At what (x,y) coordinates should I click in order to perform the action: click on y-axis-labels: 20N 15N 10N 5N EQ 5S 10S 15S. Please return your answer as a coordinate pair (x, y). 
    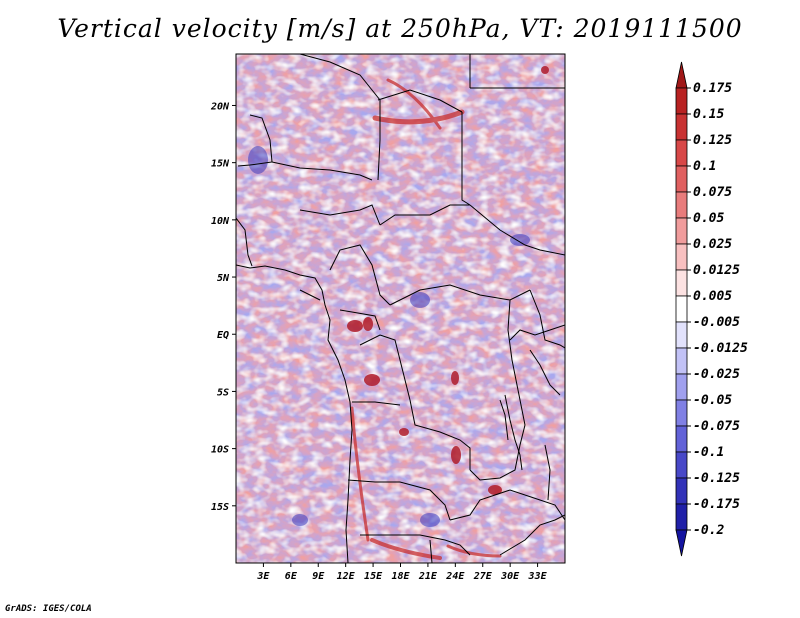
    Looking at the image, I should click on (220, 306).